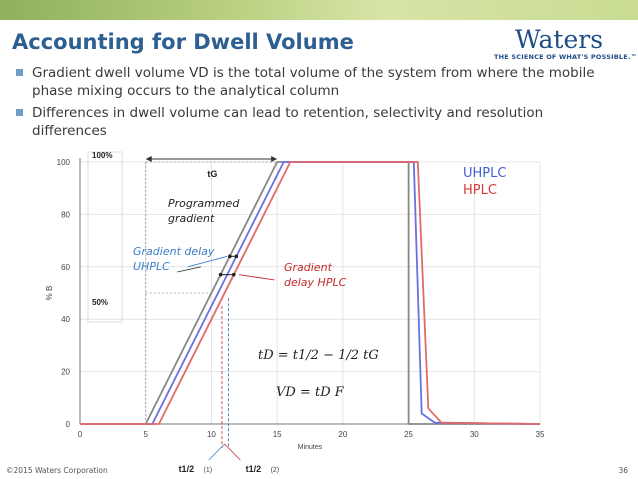 This screenshot has width=638, height=479. Describe the element at coordinates (408, 434) in the screenshot. I see `x-tick-label: 25` at that location.